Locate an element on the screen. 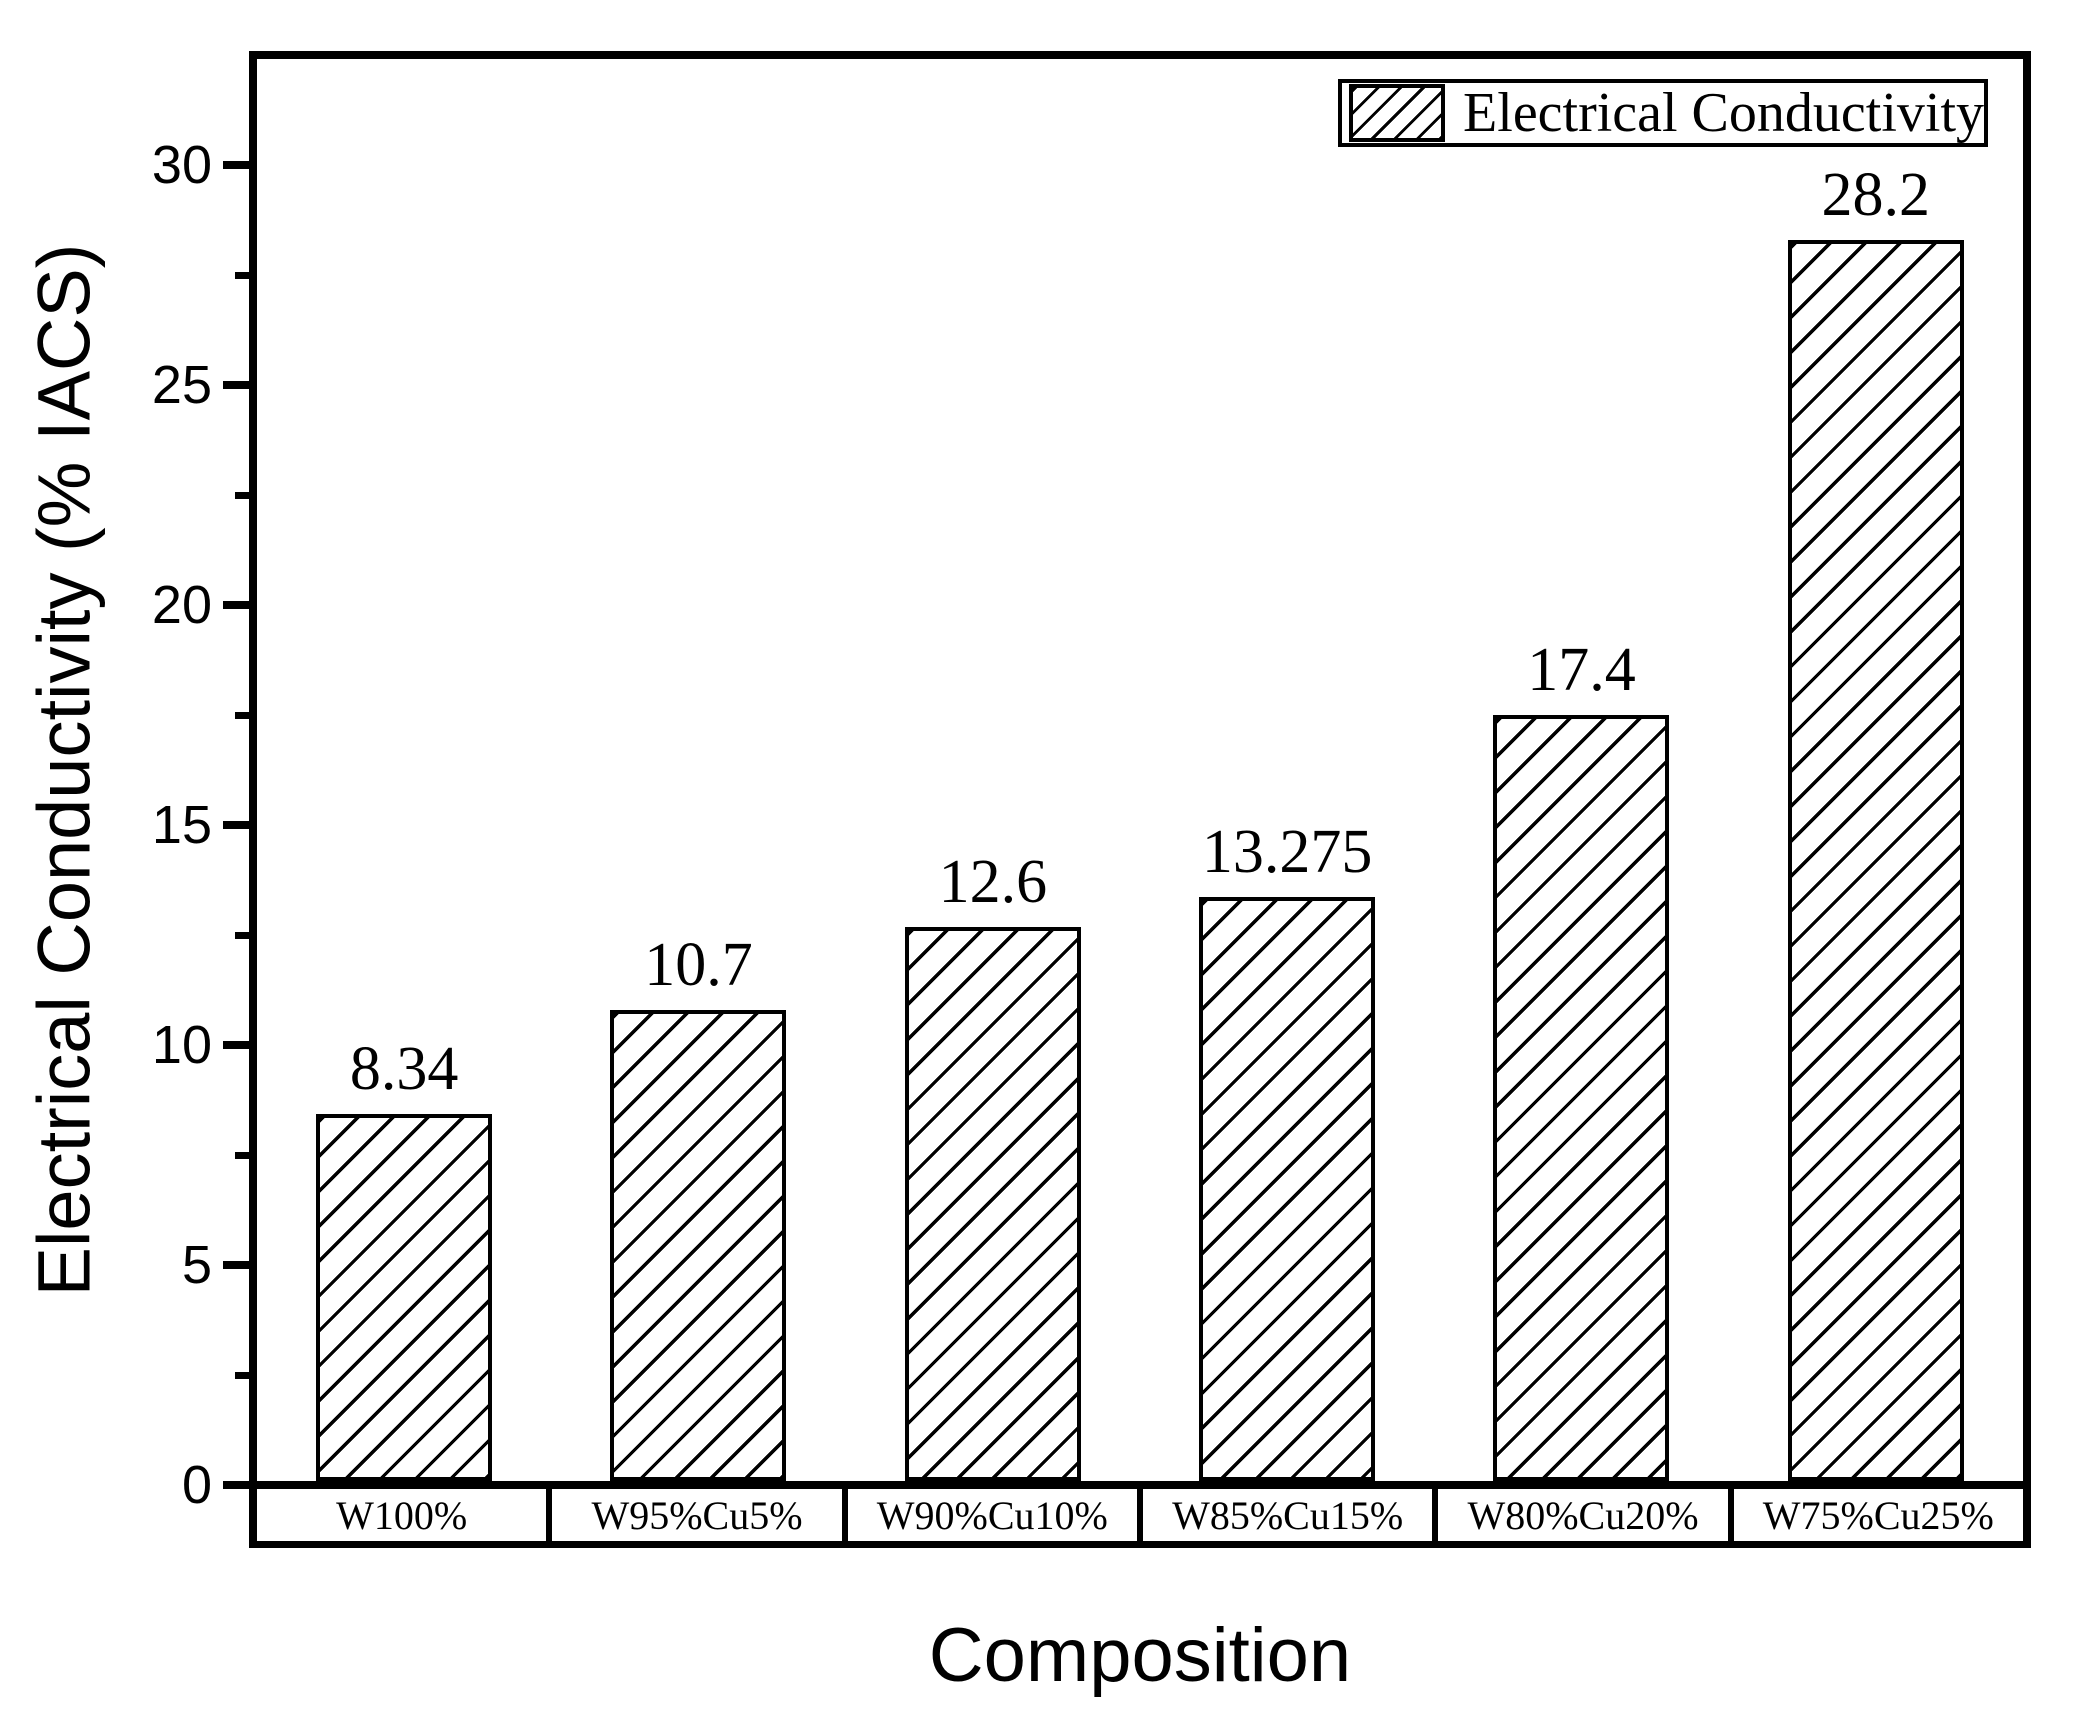  bar-value-label: 28.2 is located at coordinates (1876, 195).